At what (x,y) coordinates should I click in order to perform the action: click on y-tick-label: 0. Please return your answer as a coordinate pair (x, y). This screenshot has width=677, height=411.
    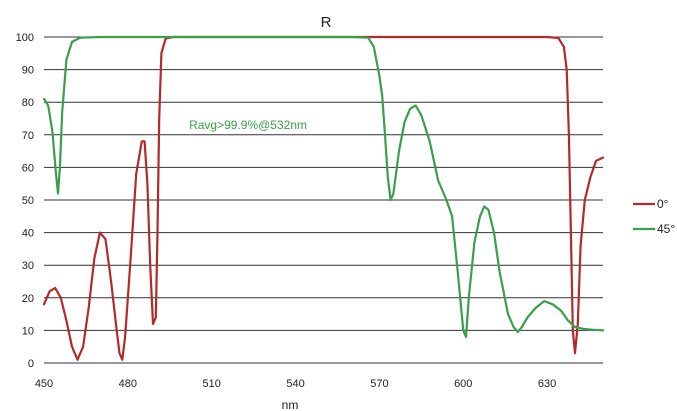
    Looking at the image, I should click on (31, 364).